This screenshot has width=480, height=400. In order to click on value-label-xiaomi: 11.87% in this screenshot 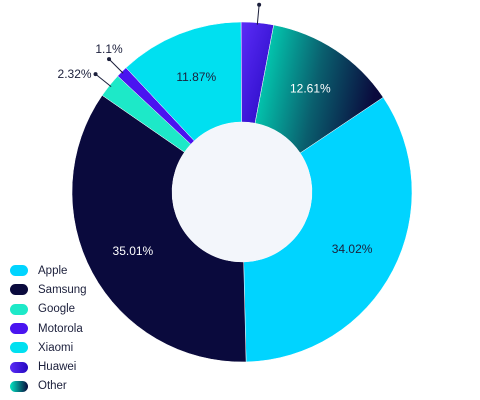, I will do `click(196, 77)`.